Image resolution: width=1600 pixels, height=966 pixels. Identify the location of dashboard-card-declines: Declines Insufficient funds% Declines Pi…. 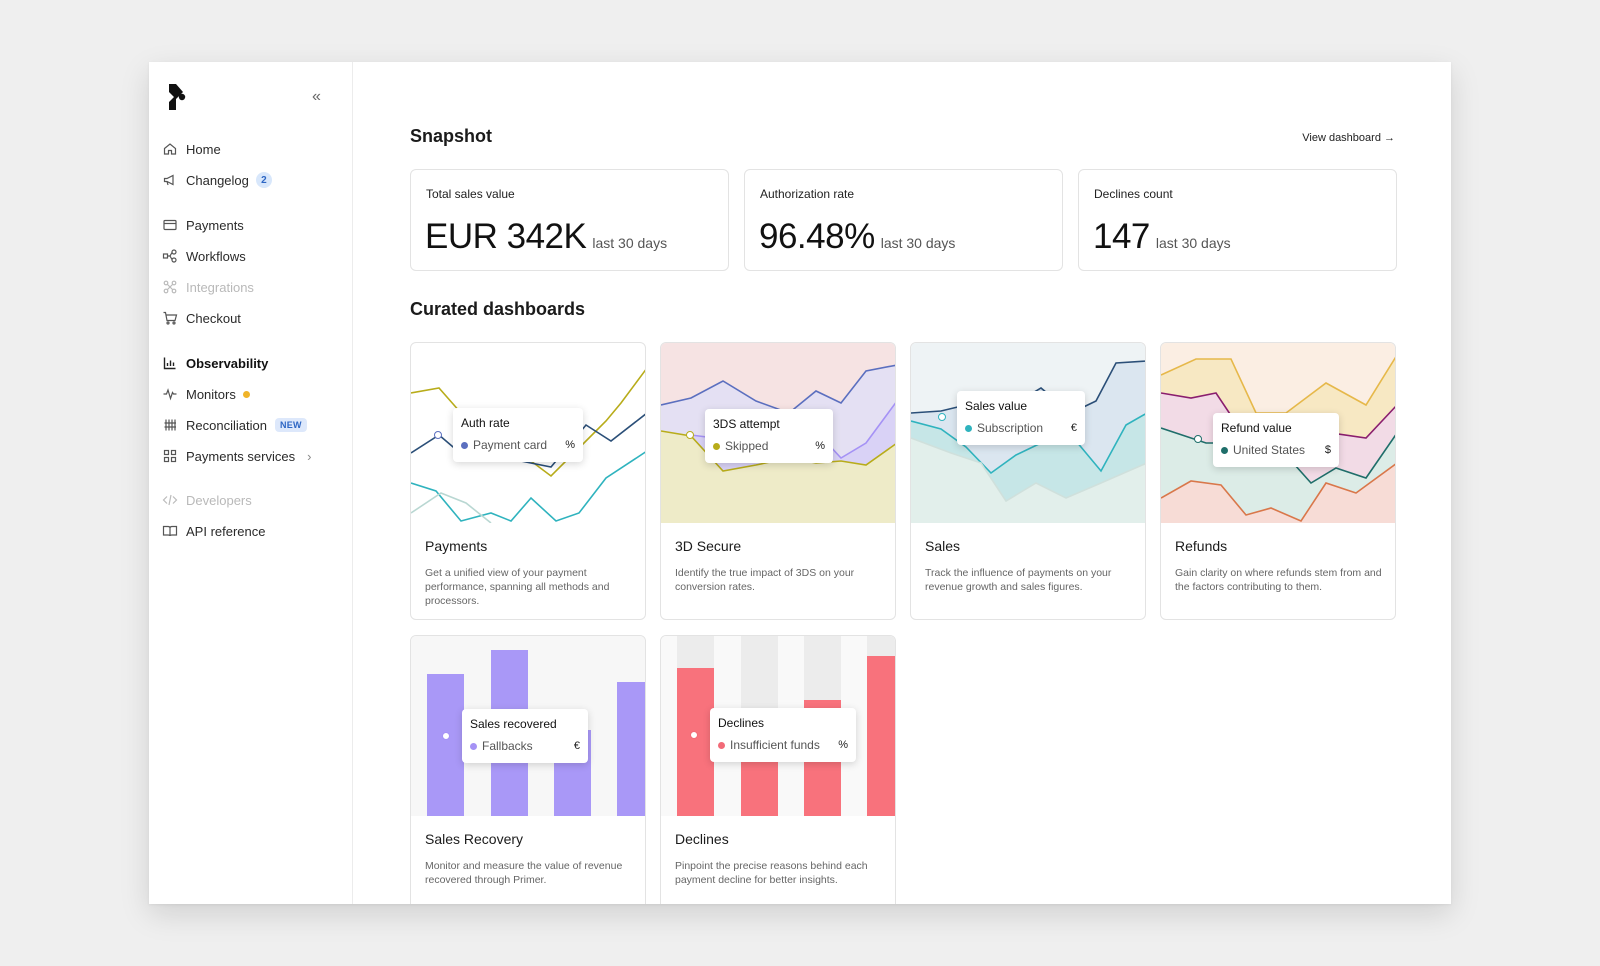
(778, 769).